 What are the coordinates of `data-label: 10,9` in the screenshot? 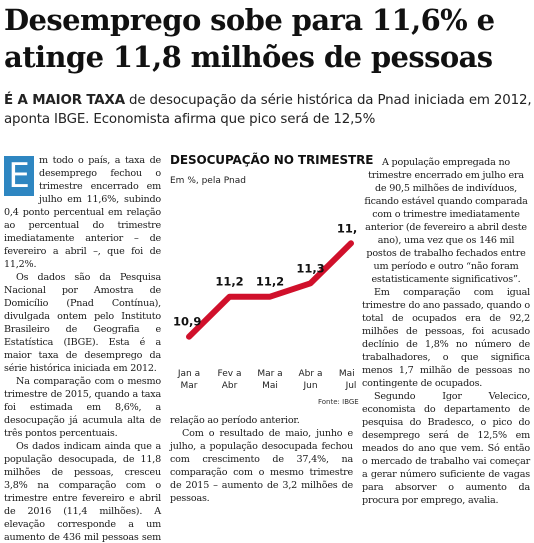 It's located at (187, 322).